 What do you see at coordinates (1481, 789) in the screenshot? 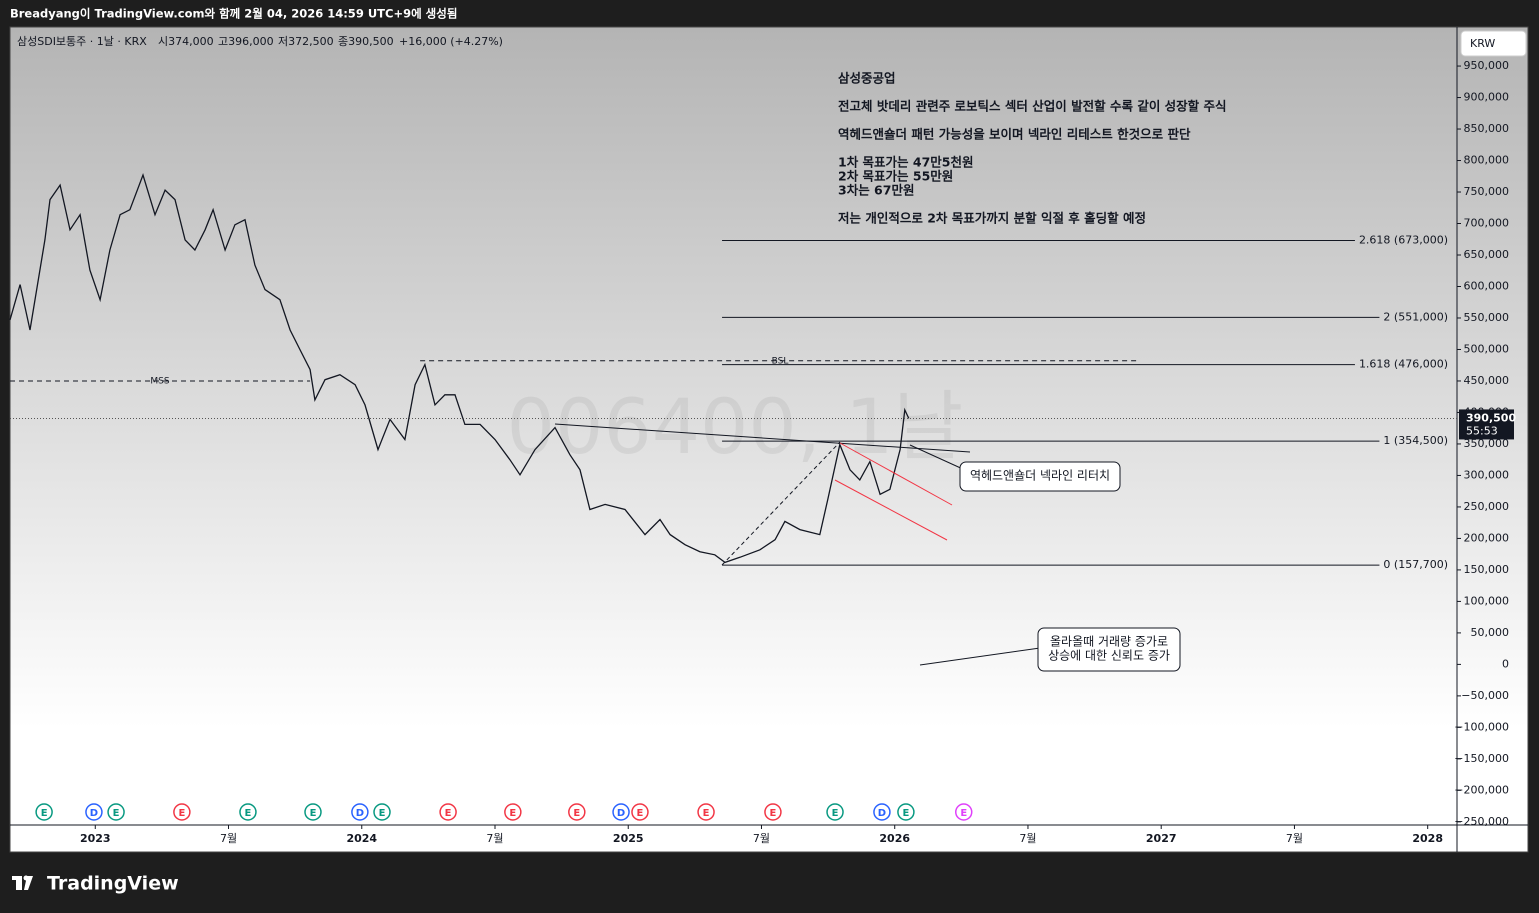
I see `y-tick-label: −200,000` at bounding box center [1481, 789].